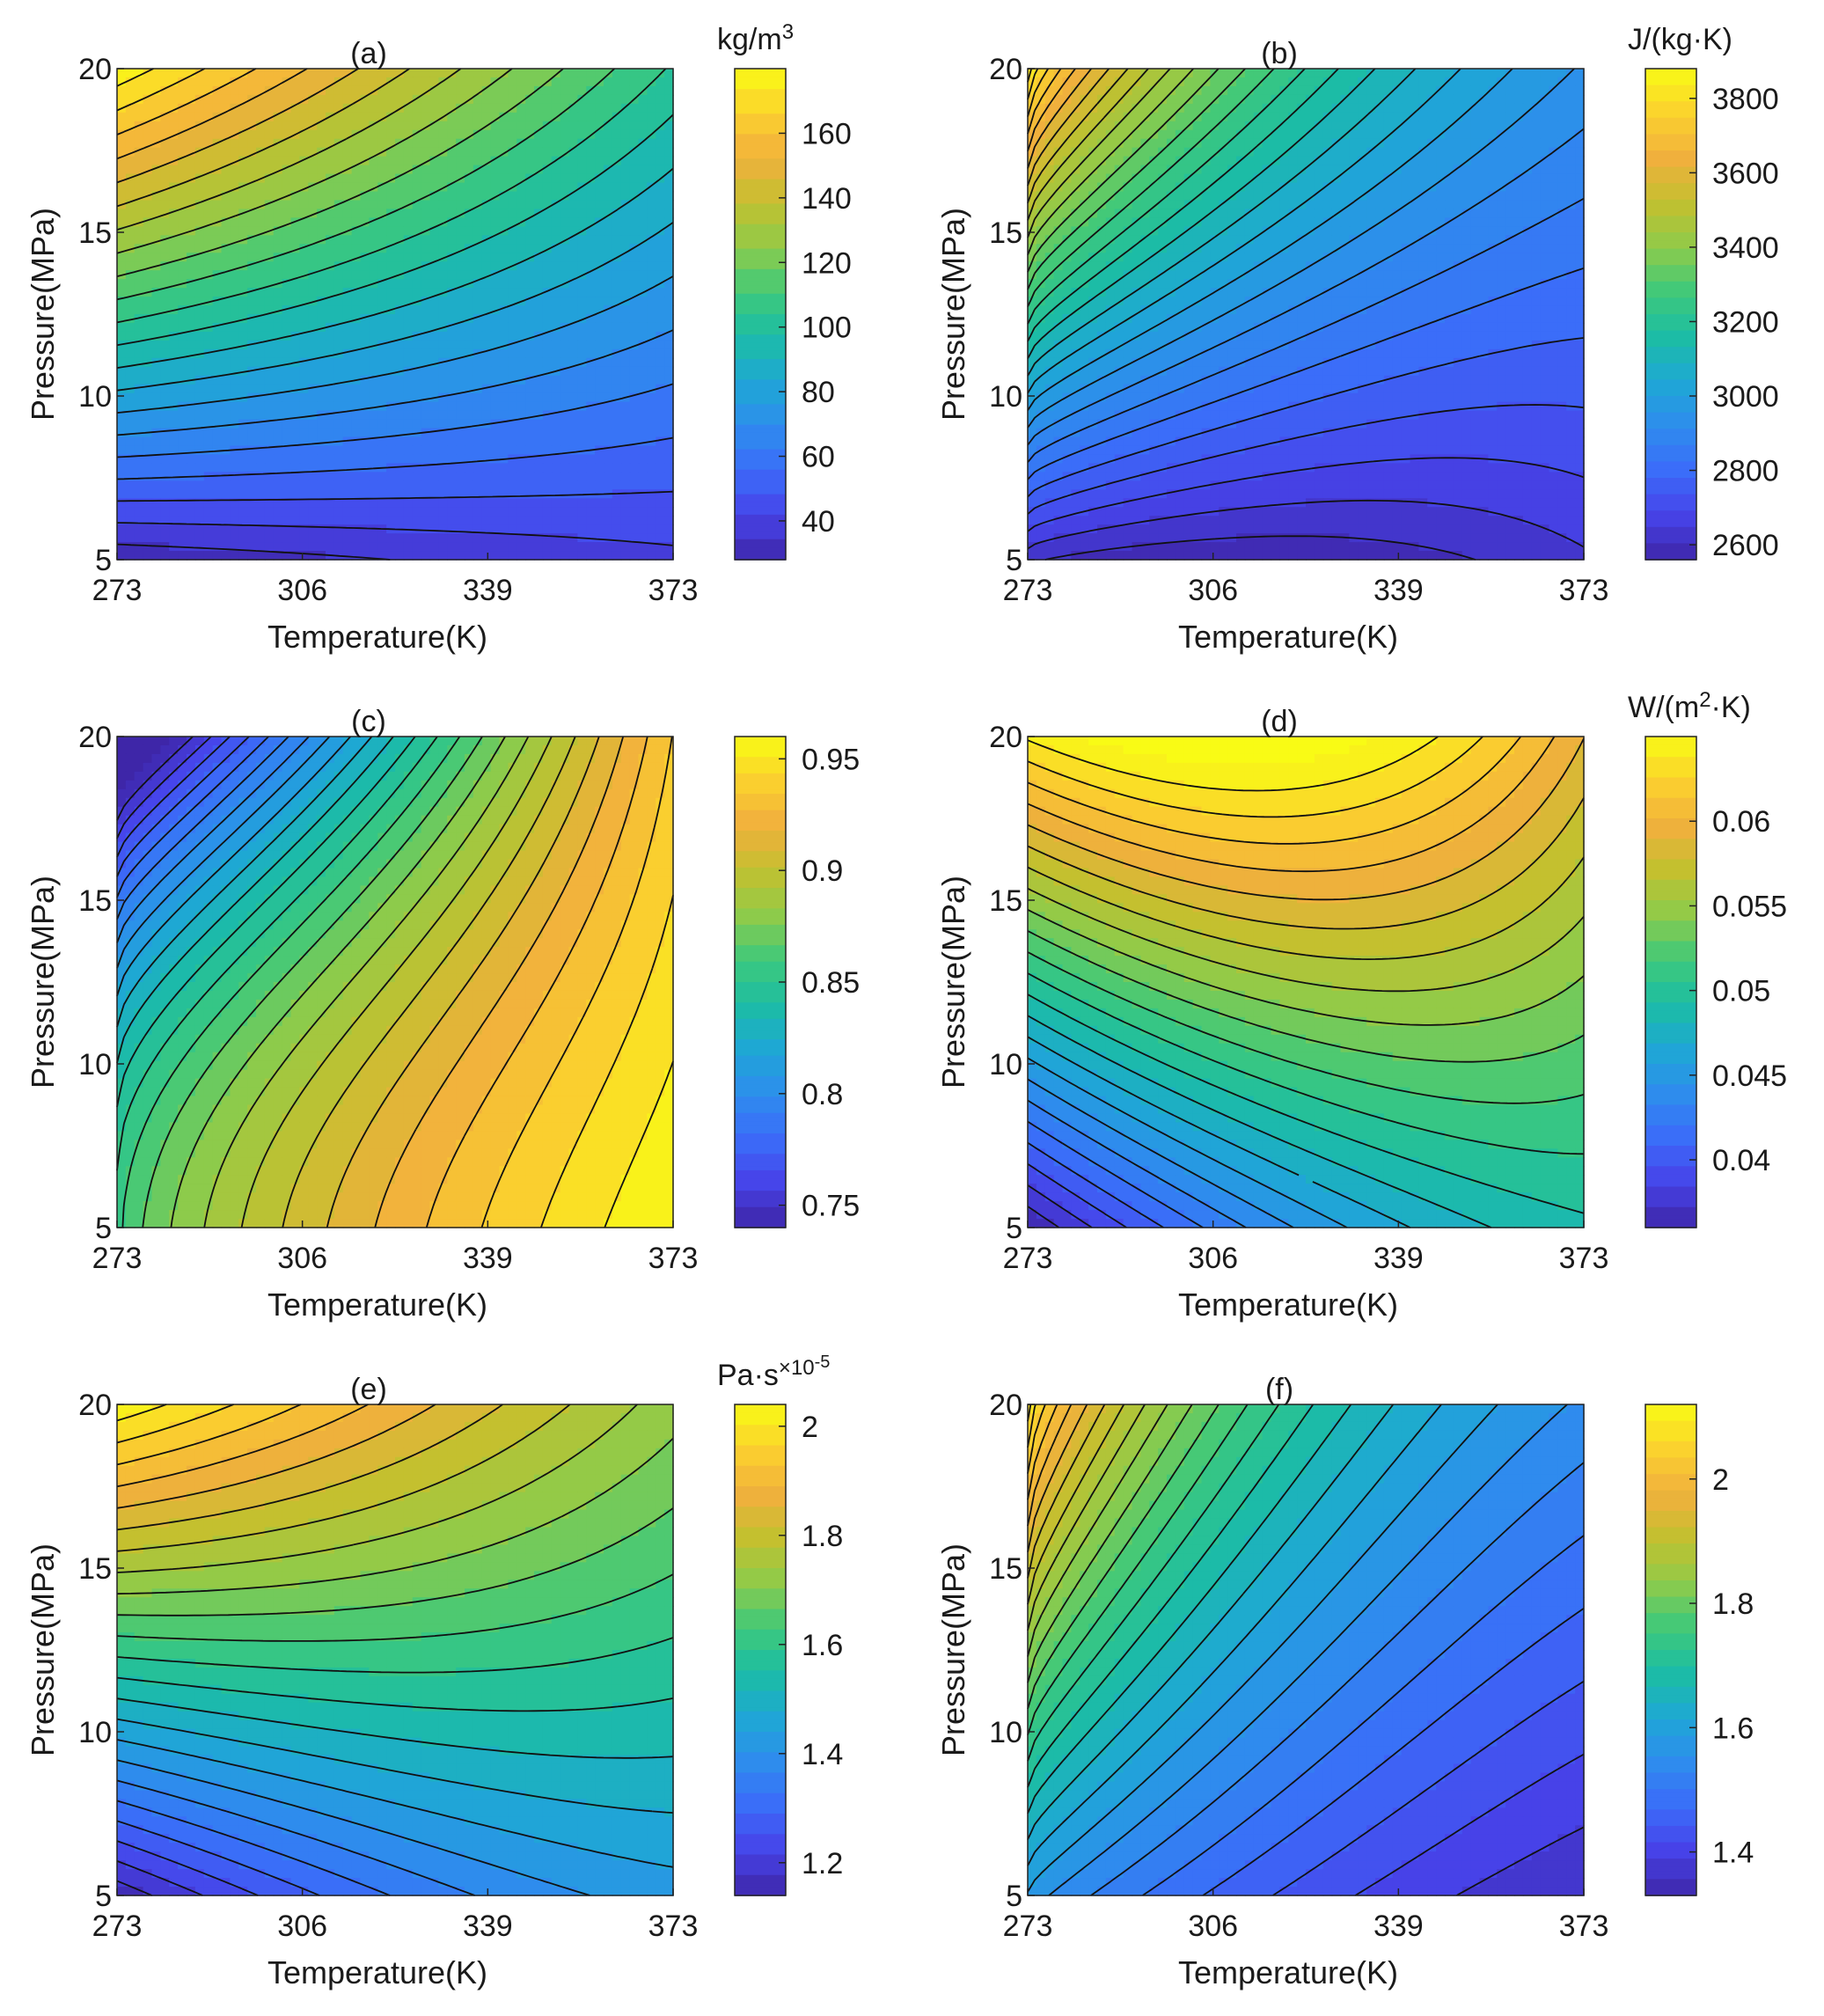 The image size is (1824, 2016). I want to click on contour-line, so click(340, 172).